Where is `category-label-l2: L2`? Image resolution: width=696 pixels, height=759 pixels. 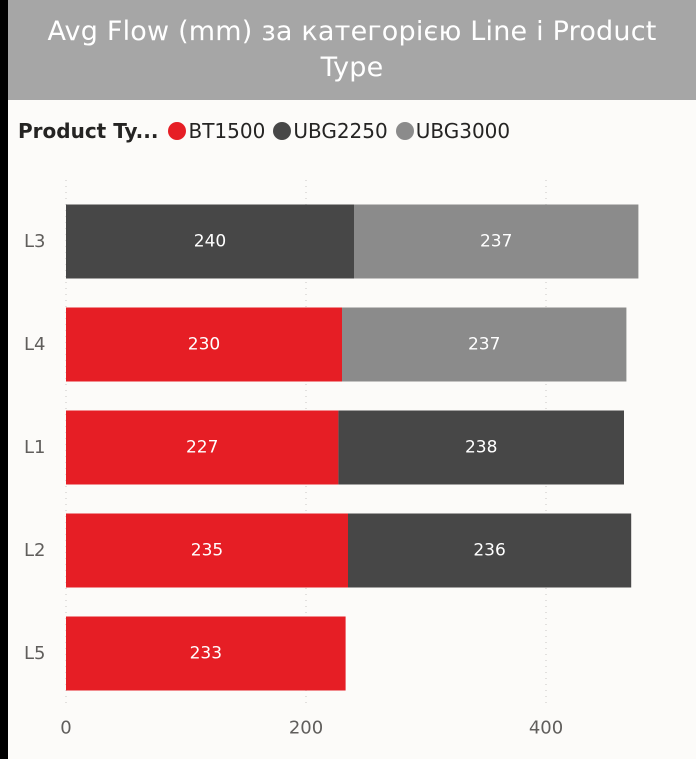
category-label-l2: L2 is located at coordinates (34, 550).